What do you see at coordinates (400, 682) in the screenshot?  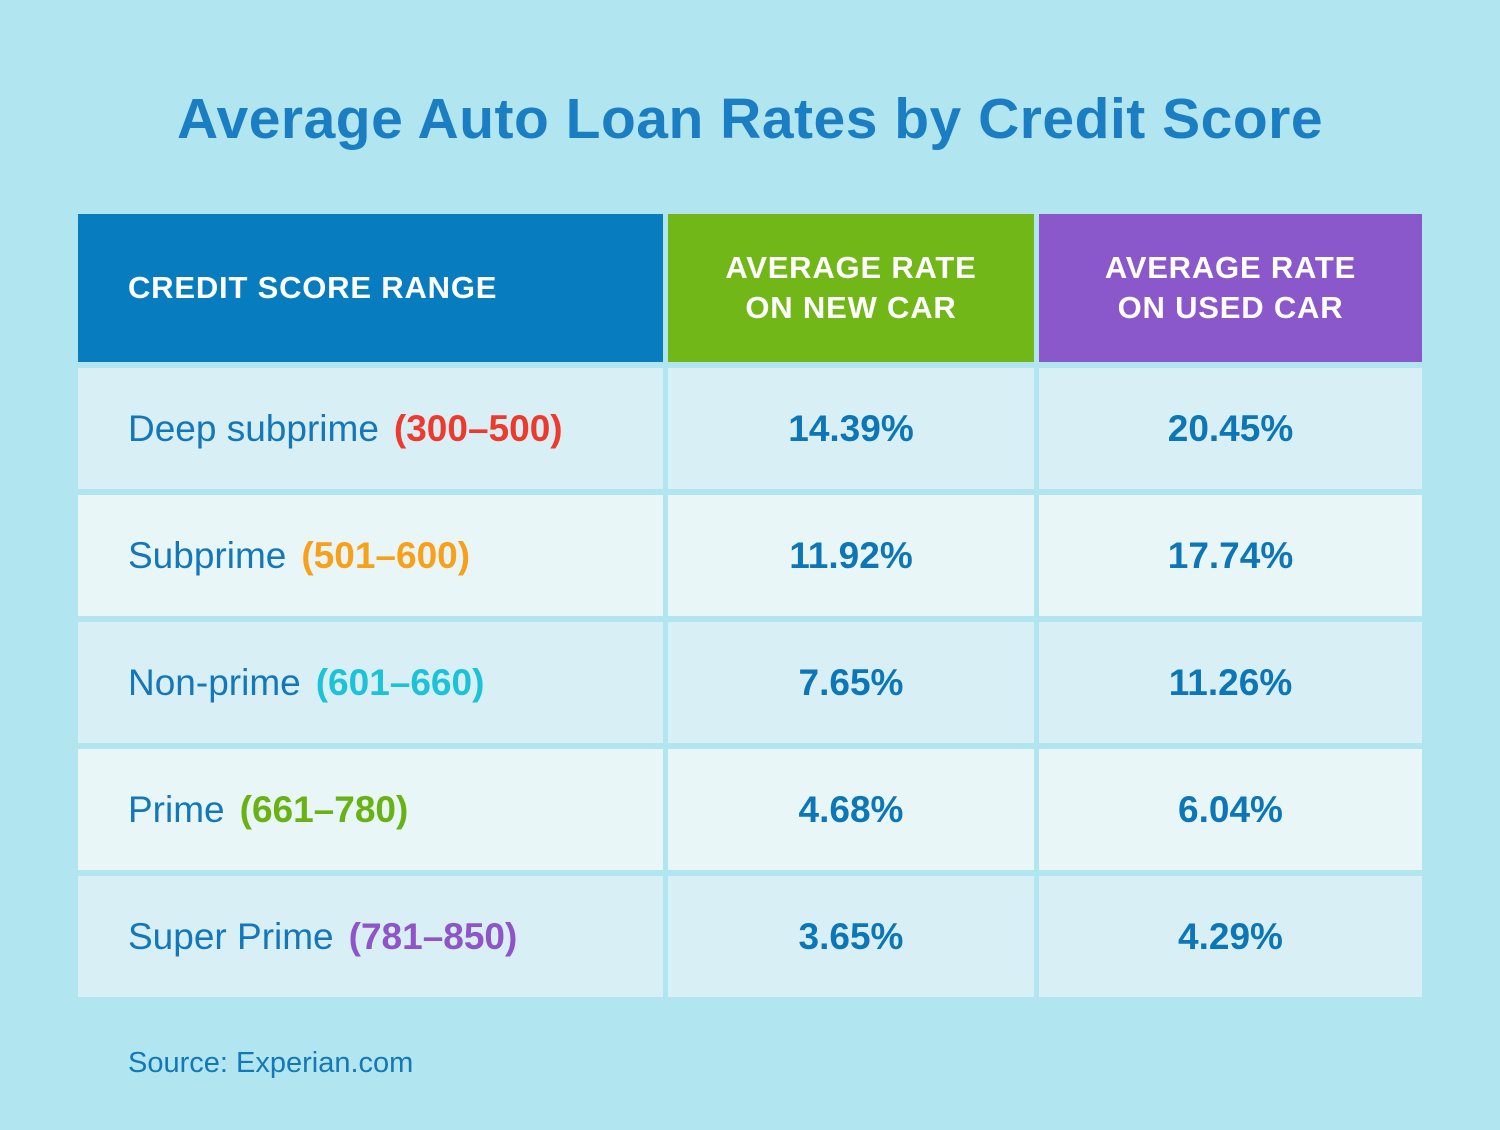 I see `score-range: (601–660)` at bounding box center [400, 682].